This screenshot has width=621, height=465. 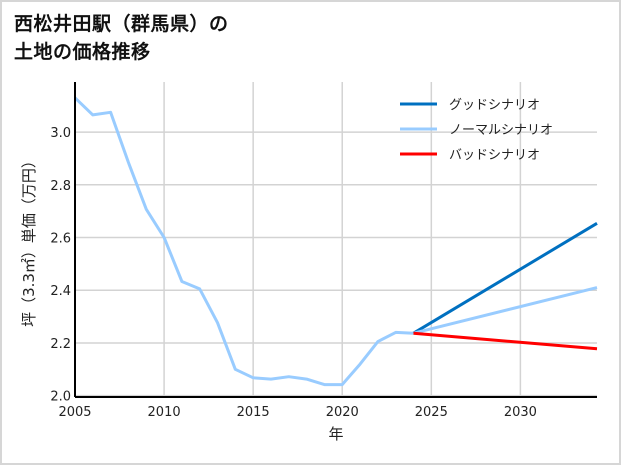 I want to click on y-axis-label: 坪（3.3㎡）単価（万円）, so click(x=29, y=240).